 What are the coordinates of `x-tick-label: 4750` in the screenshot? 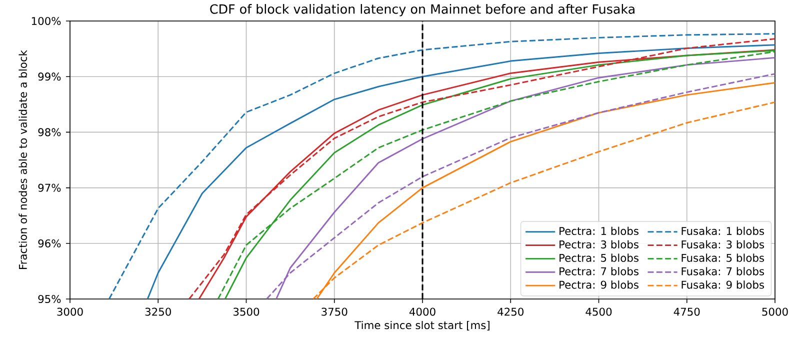 It's located at (687, 312).